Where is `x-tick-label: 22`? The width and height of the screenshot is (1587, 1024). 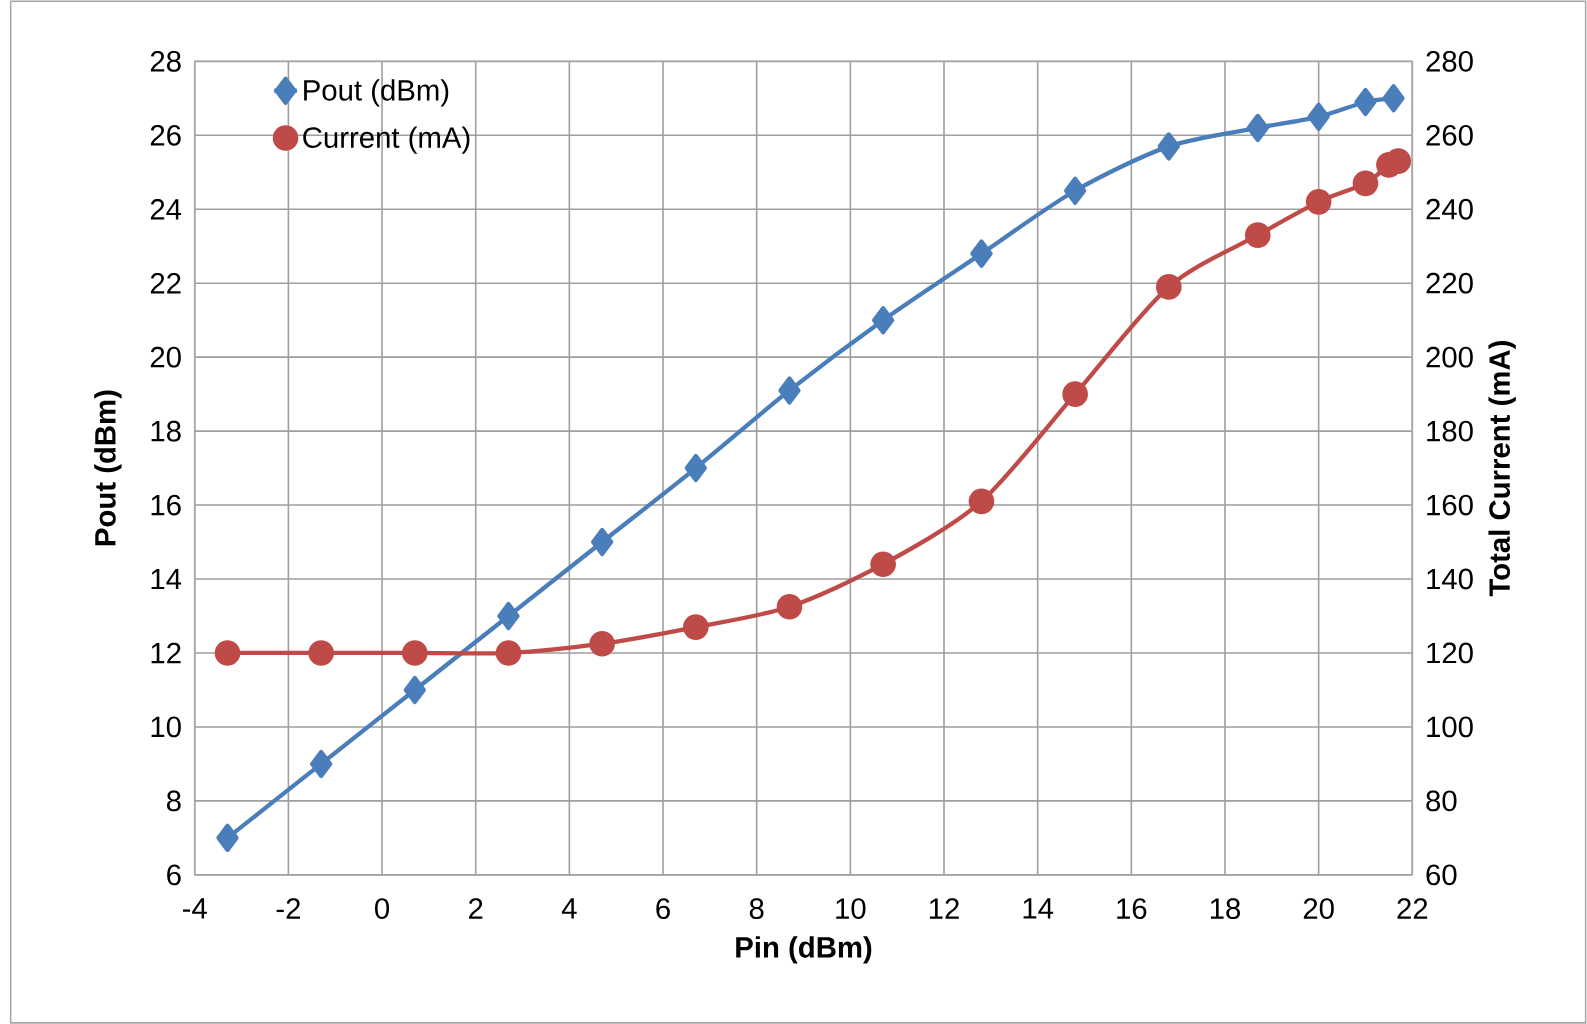 x-tick-label: 22 is located at coordinates (1412, 908).